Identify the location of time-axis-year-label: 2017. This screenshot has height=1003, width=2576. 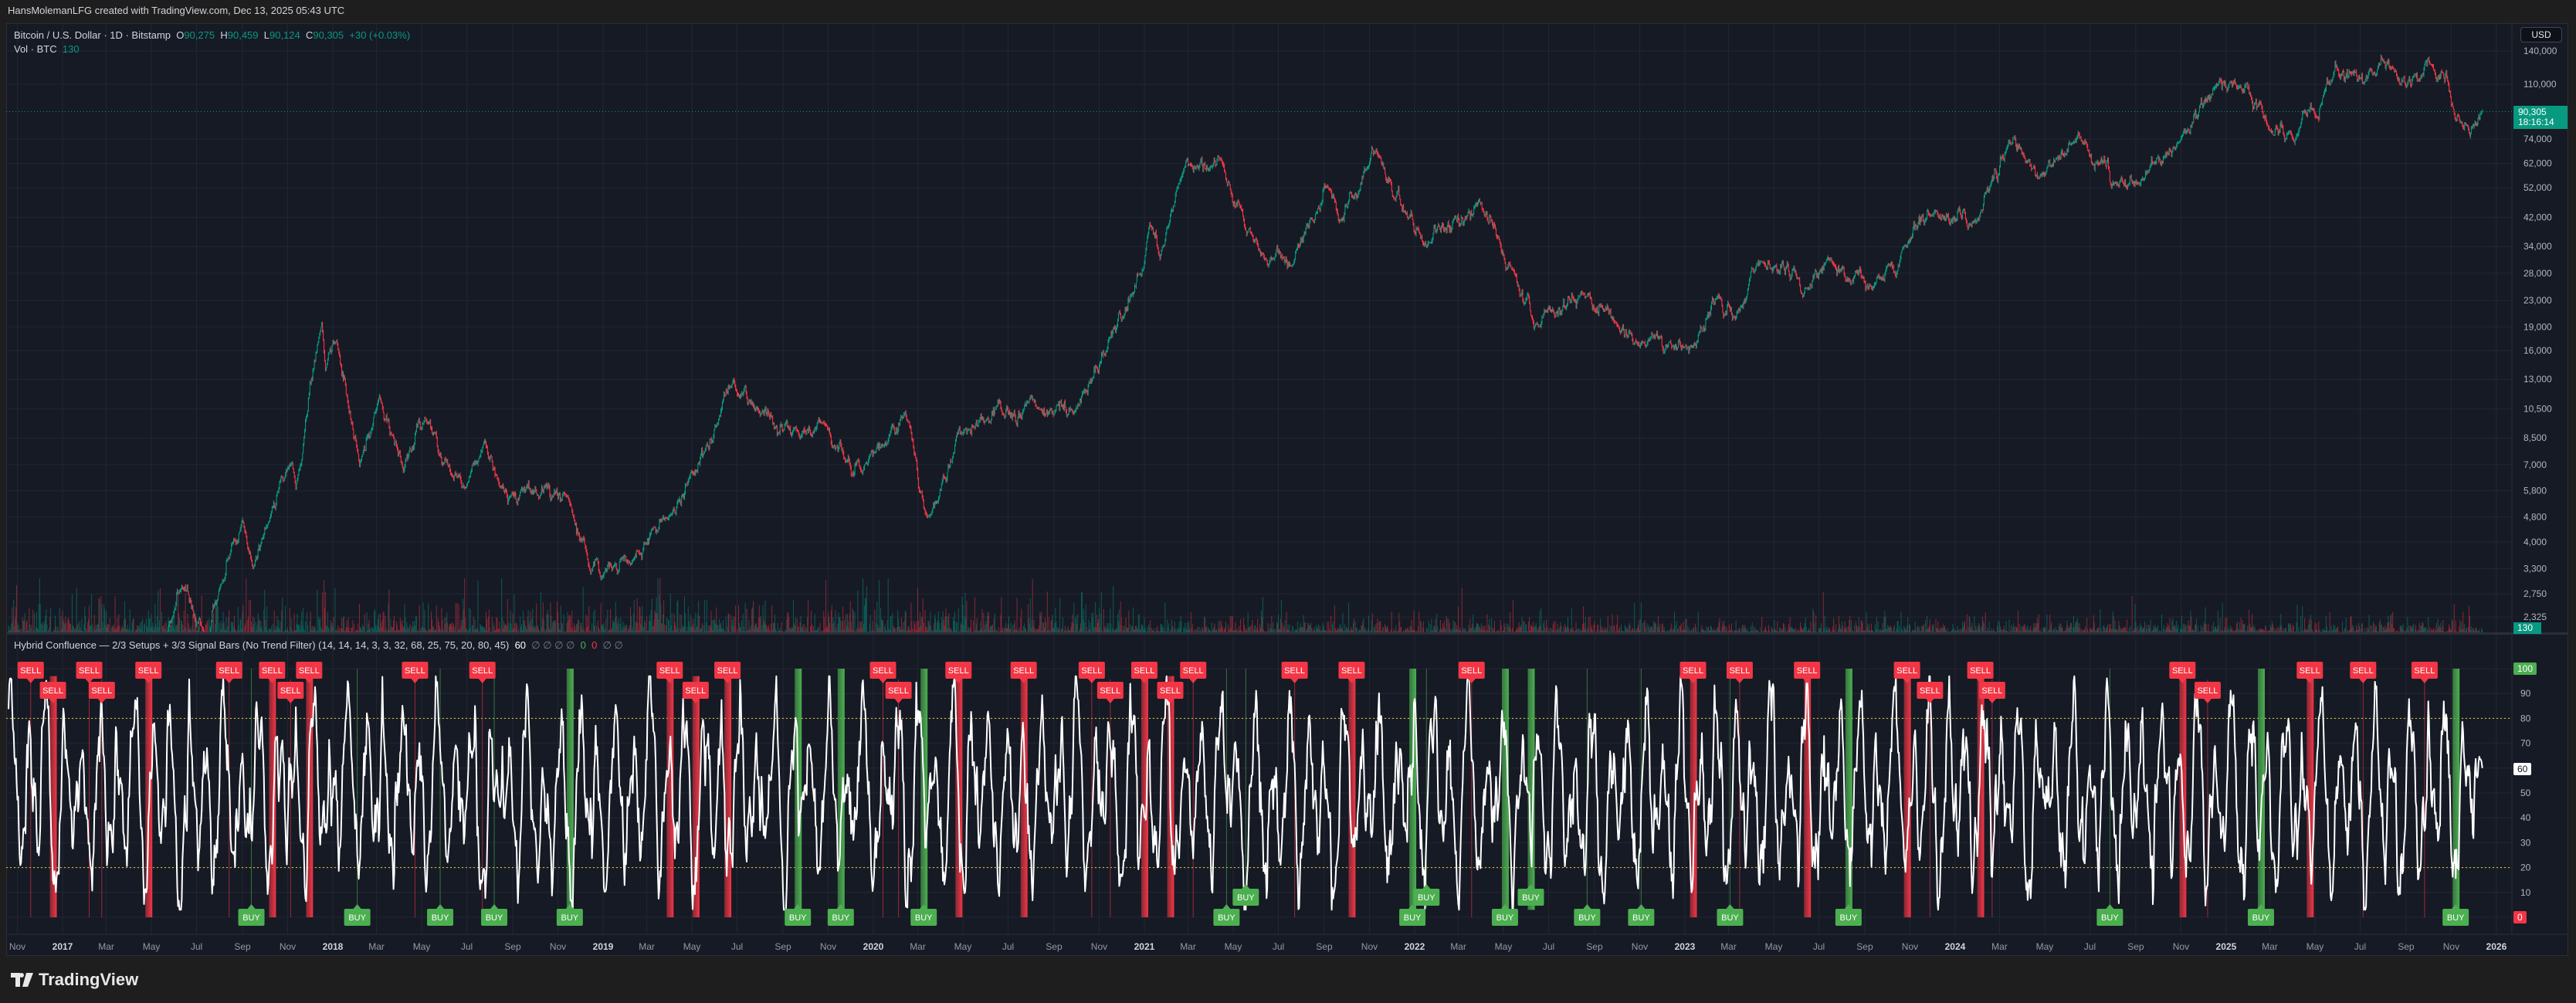
(63, 946).